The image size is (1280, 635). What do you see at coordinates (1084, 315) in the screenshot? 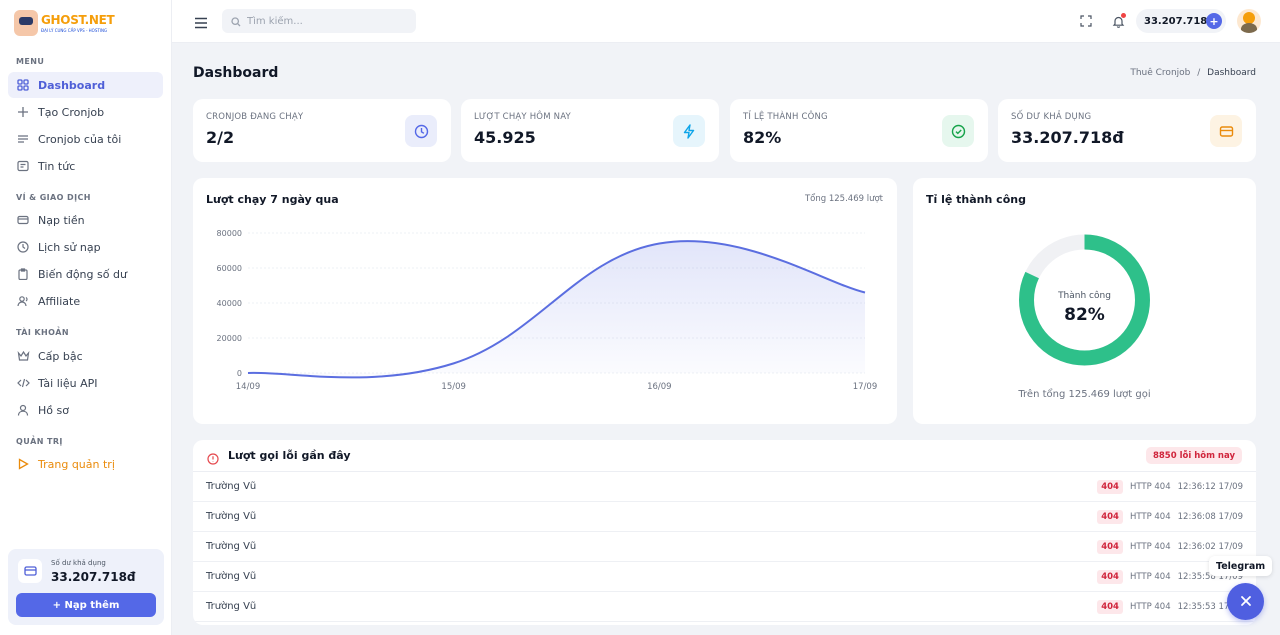
I see `donut-center-value: 82%` at bounding box center [1084, 315].